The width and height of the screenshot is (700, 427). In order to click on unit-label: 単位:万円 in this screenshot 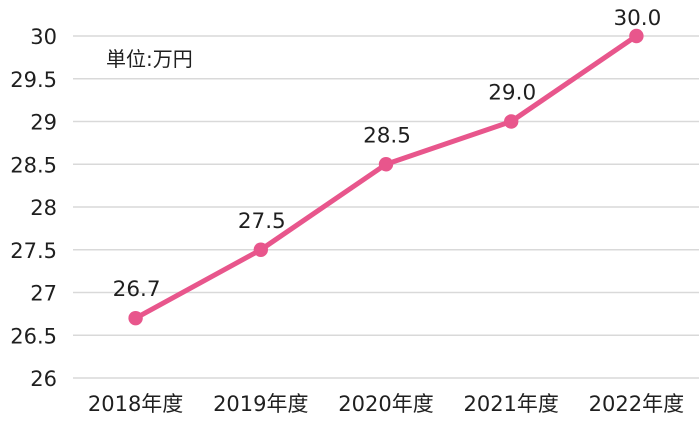, I will do `click(149, 59)`.